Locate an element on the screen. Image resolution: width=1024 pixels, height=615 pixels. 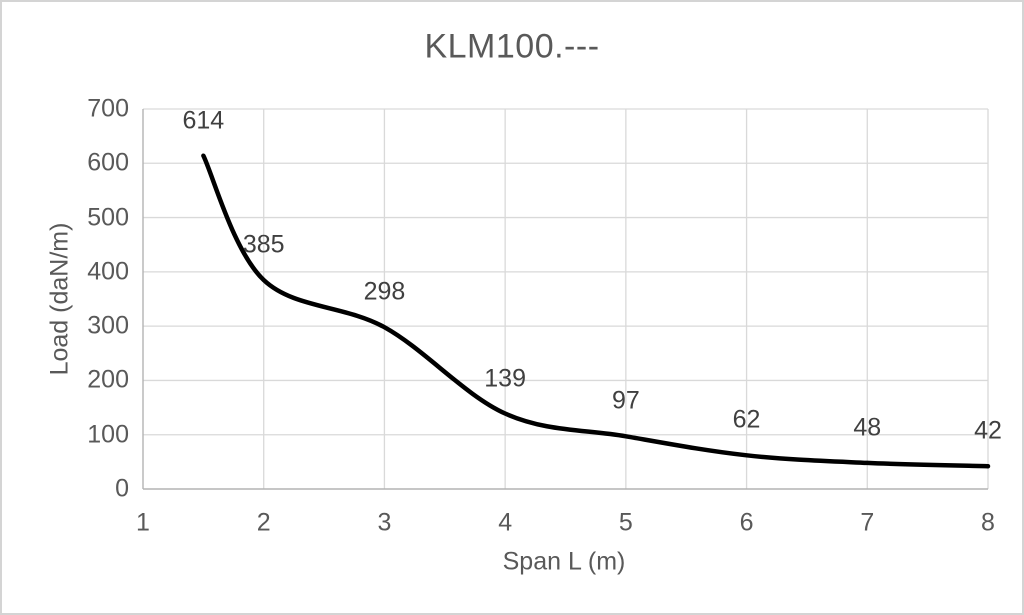
y-tick-label: 600 is located at coordinates (108, 162).